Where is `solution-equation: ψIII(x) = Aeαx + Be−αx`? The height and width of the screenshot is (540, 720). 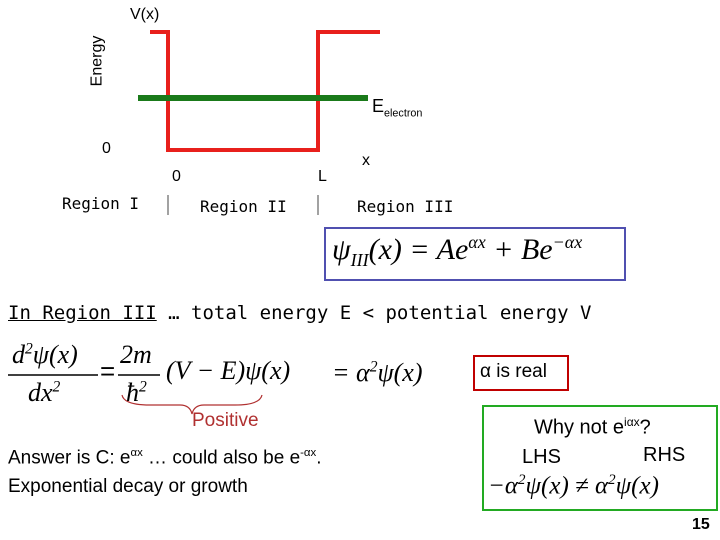 solution-equation: ψIII(x) = Aeαx + Be−αx is located at coordinates (457, 251).